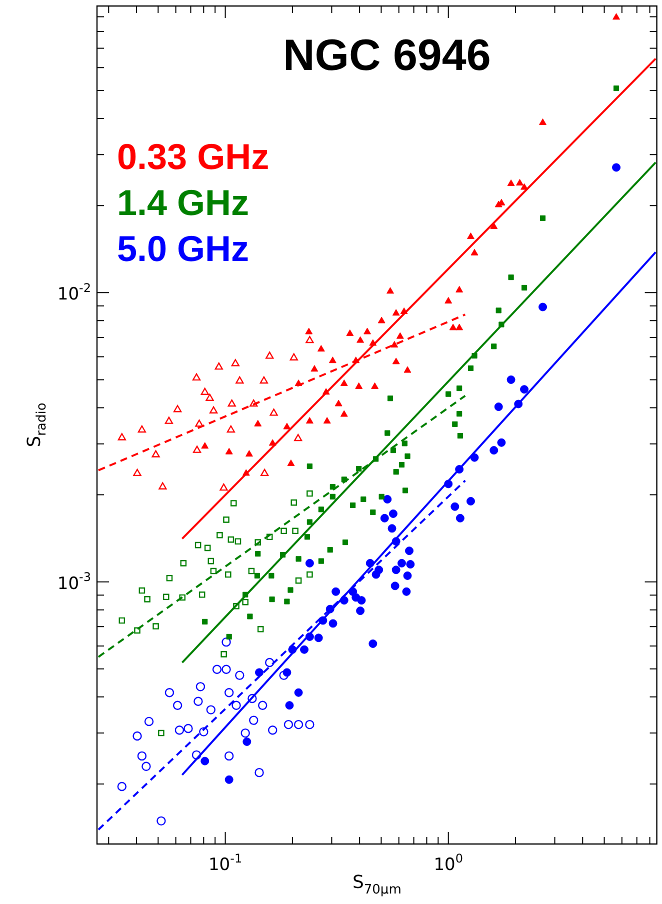 This screenshot has width=662, height=904. Describe the element at coordinates (183, 202) in the screenshot. I see `text: 1.4 GHz` at that location.